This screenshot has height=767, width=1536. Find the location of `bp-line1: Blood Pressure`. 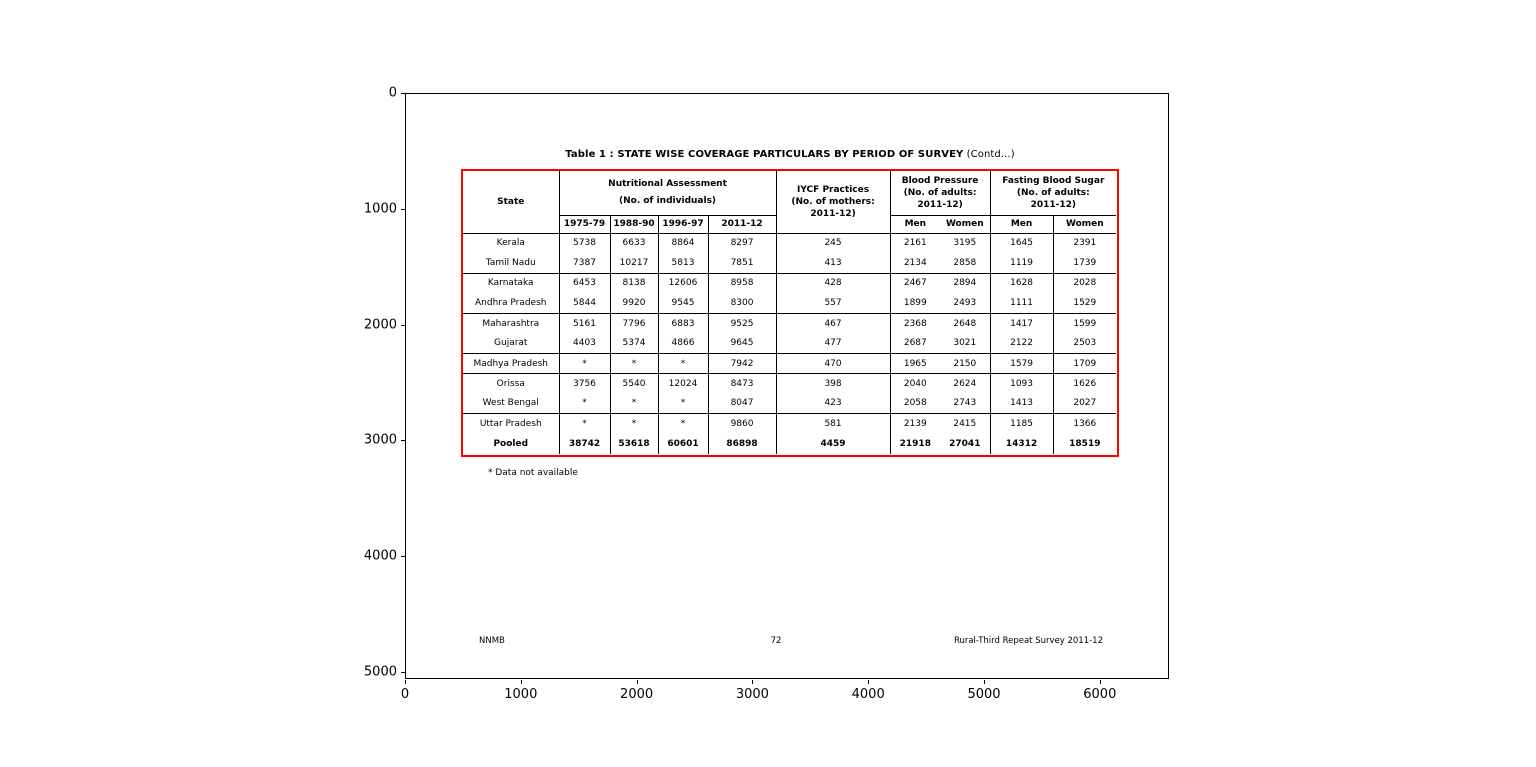

bp-line1: Blood Pressure is located at coordinates (940, 180).